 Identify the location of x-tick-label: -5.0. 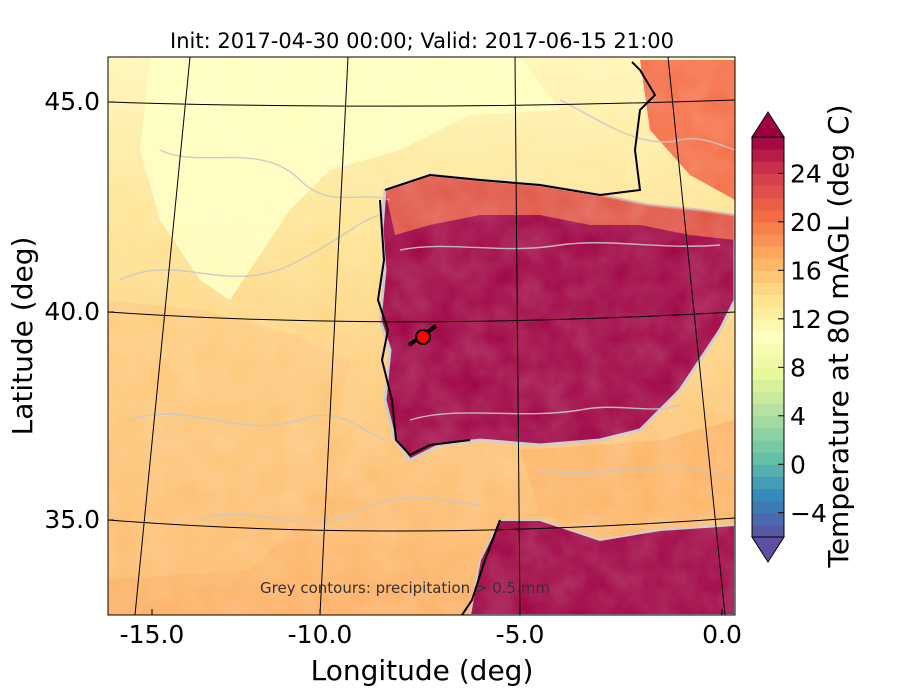
(520, 634).